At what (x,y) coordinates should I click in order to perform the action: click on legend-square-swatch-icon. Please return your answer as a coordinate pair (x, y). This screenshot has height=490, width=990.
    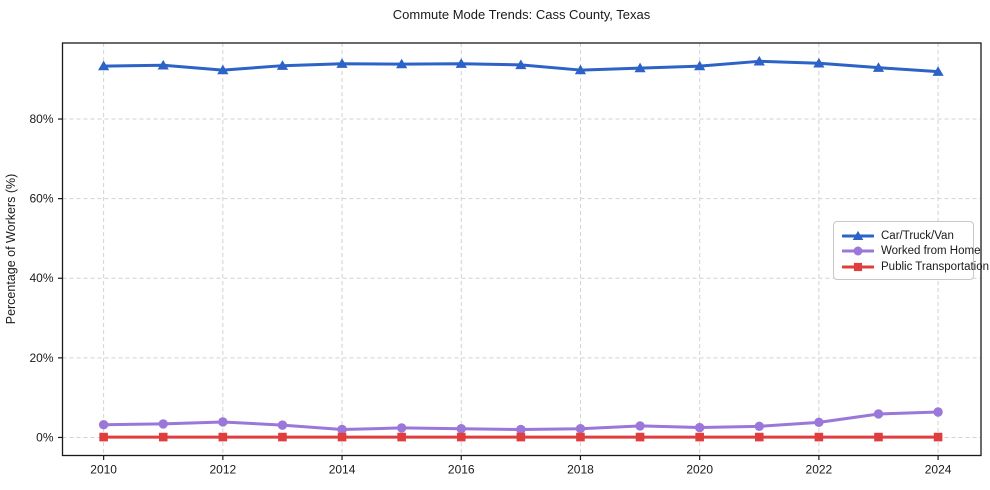
    Looking at the image, I should click on (858, 266).